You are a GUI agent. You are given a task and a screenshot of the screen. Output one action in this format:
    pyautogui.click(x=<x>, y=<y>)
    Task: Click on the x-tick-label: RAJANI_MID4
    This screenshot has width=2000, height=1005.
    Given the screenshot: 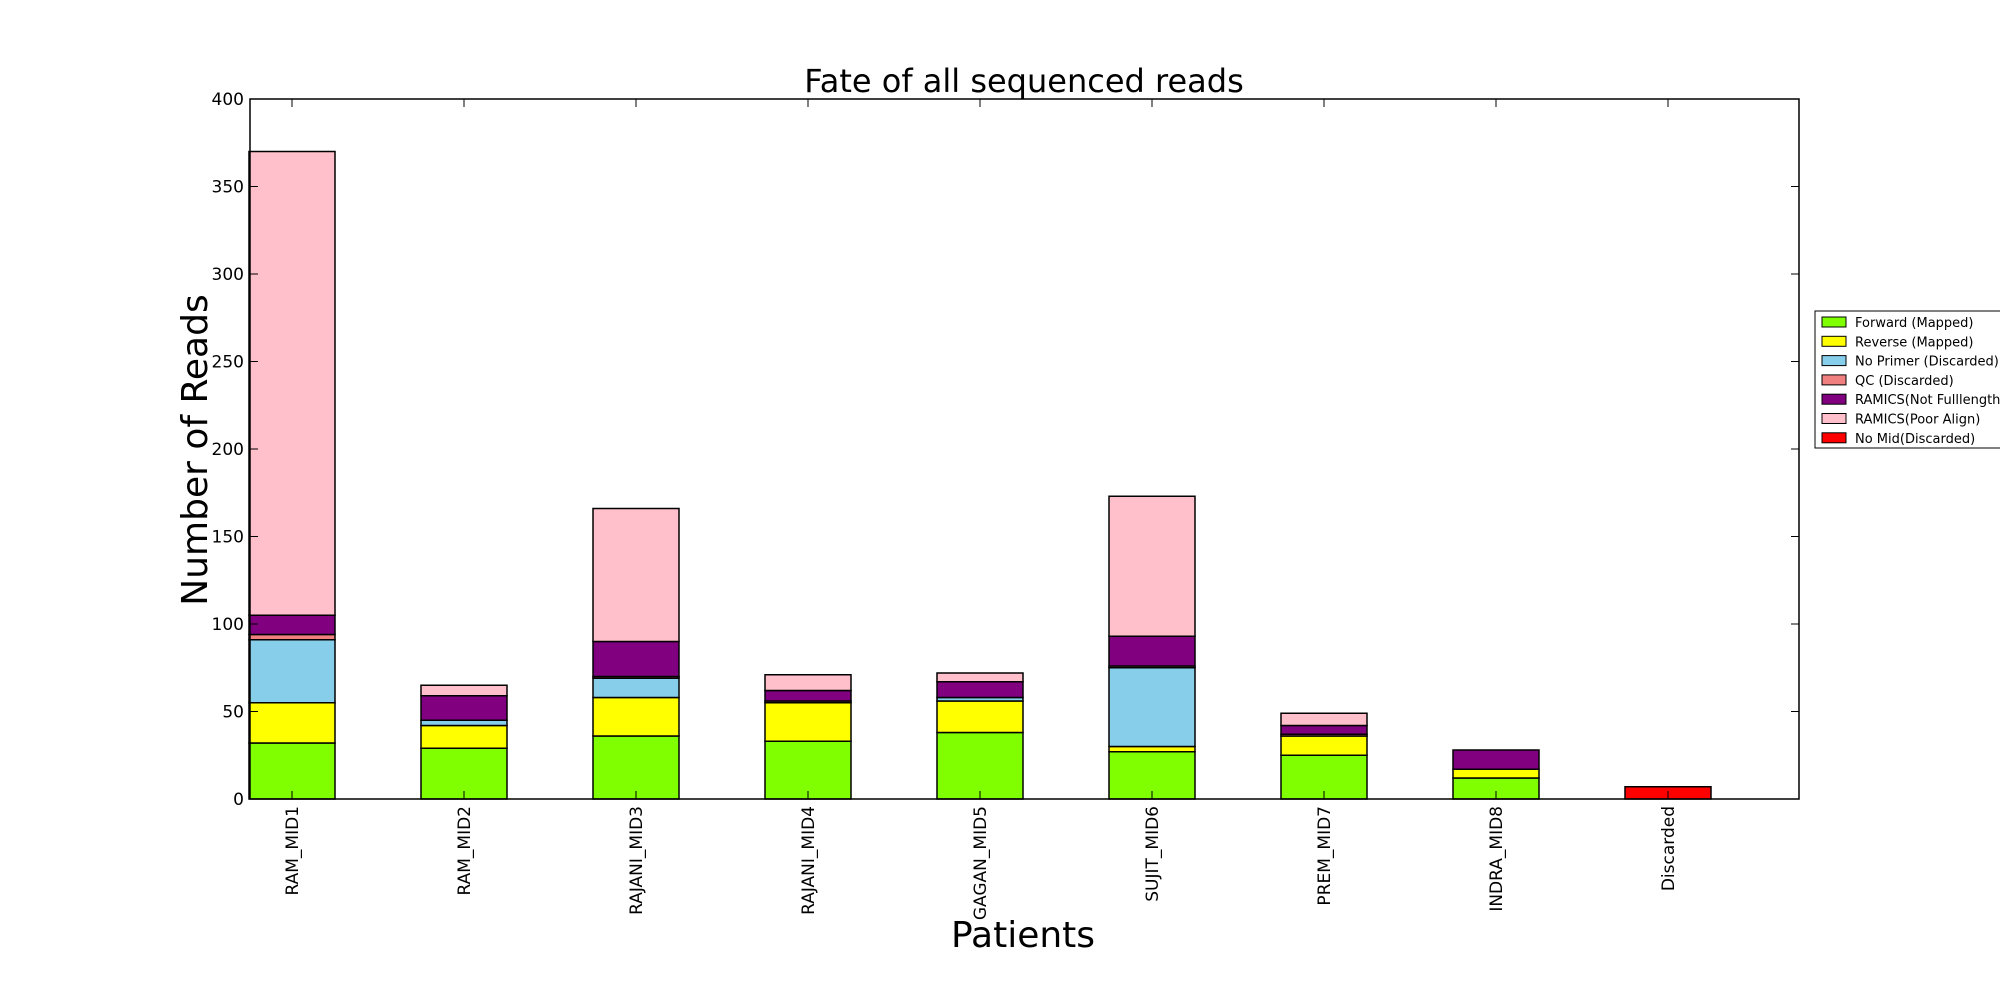 What is the action you would take?
    pyautogui.click(x=809, y=860)
    